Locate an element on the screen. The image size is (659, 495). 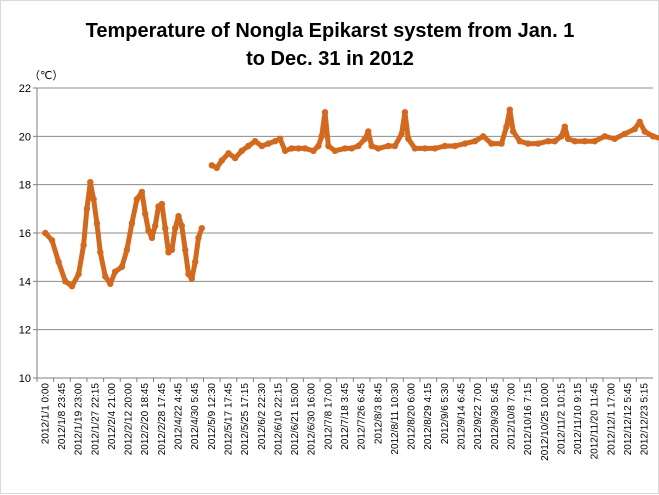
x-tick-label: 2012/12/12 5:45 is located at coordinates (628, 419).